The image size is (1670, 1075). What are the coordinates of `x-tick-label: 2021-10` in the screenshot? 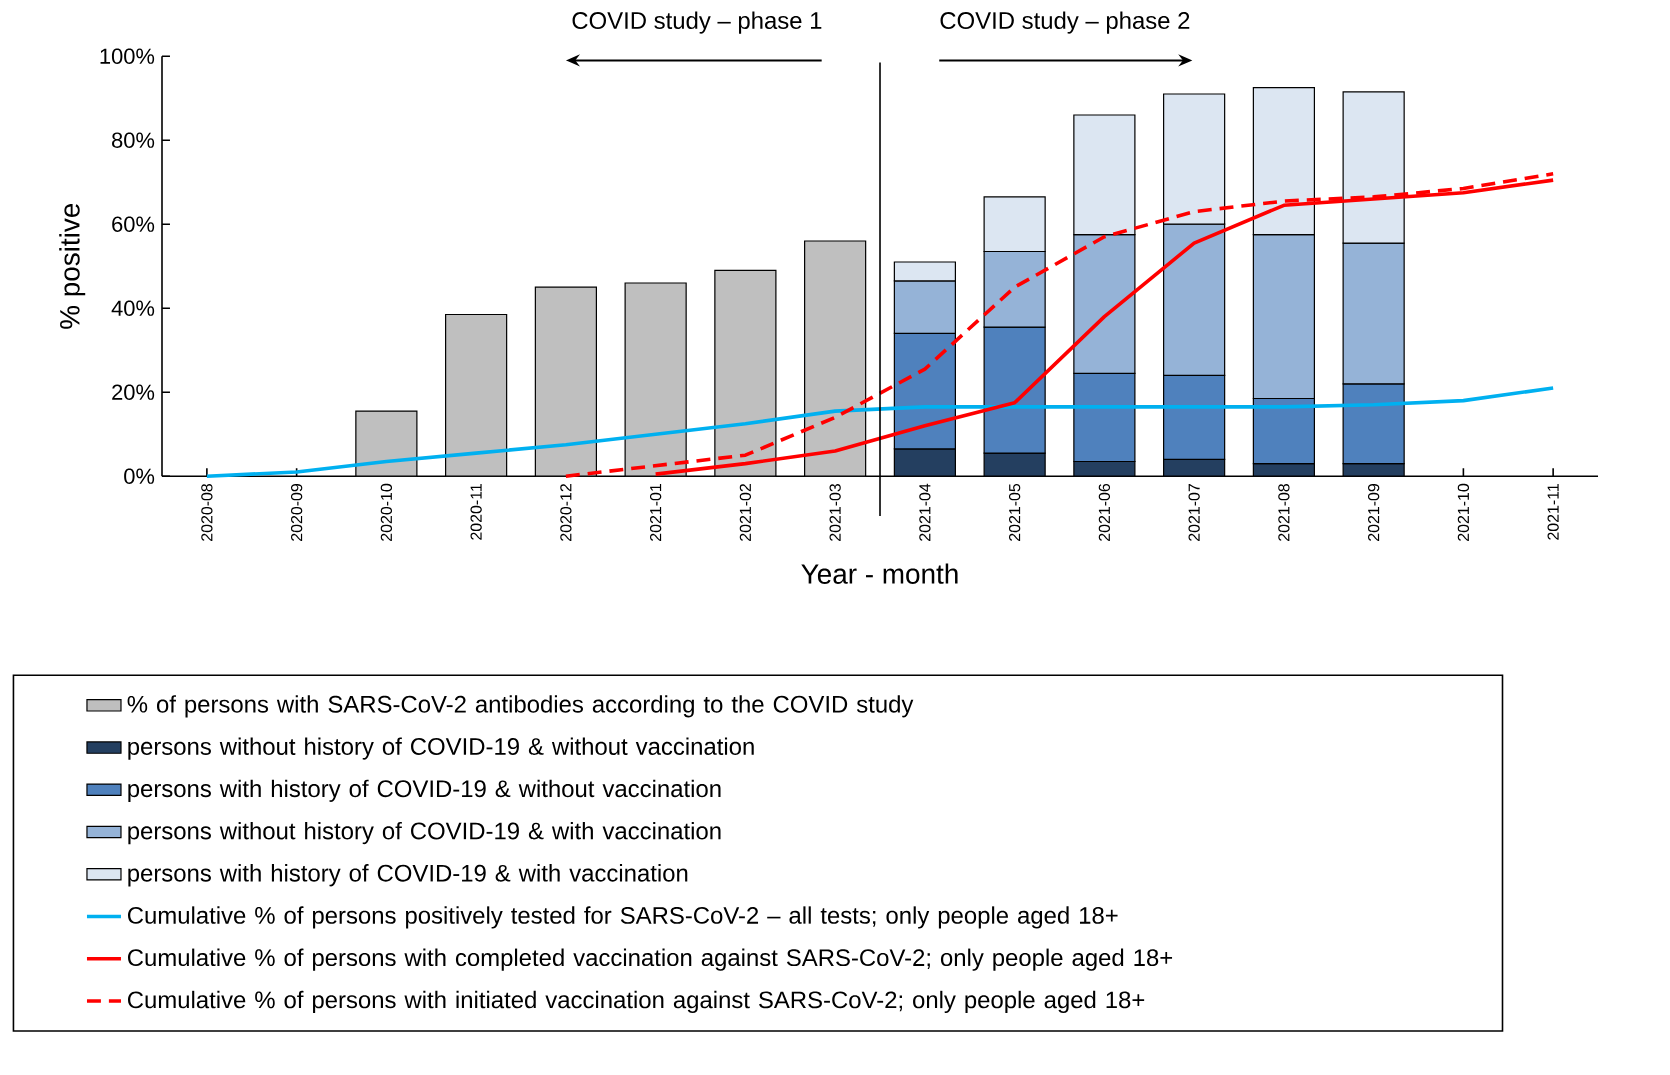 It's located at (1463, 512).